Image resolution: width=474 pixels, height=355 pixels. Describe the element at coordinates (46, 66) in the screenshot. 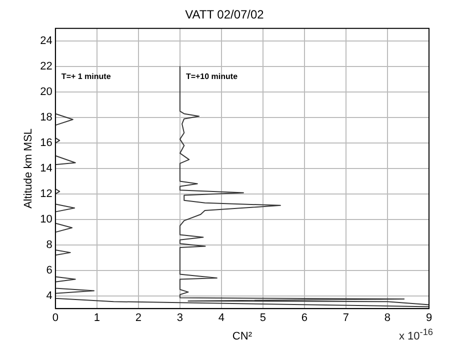

I see `y-tick-label: 22` at that location.